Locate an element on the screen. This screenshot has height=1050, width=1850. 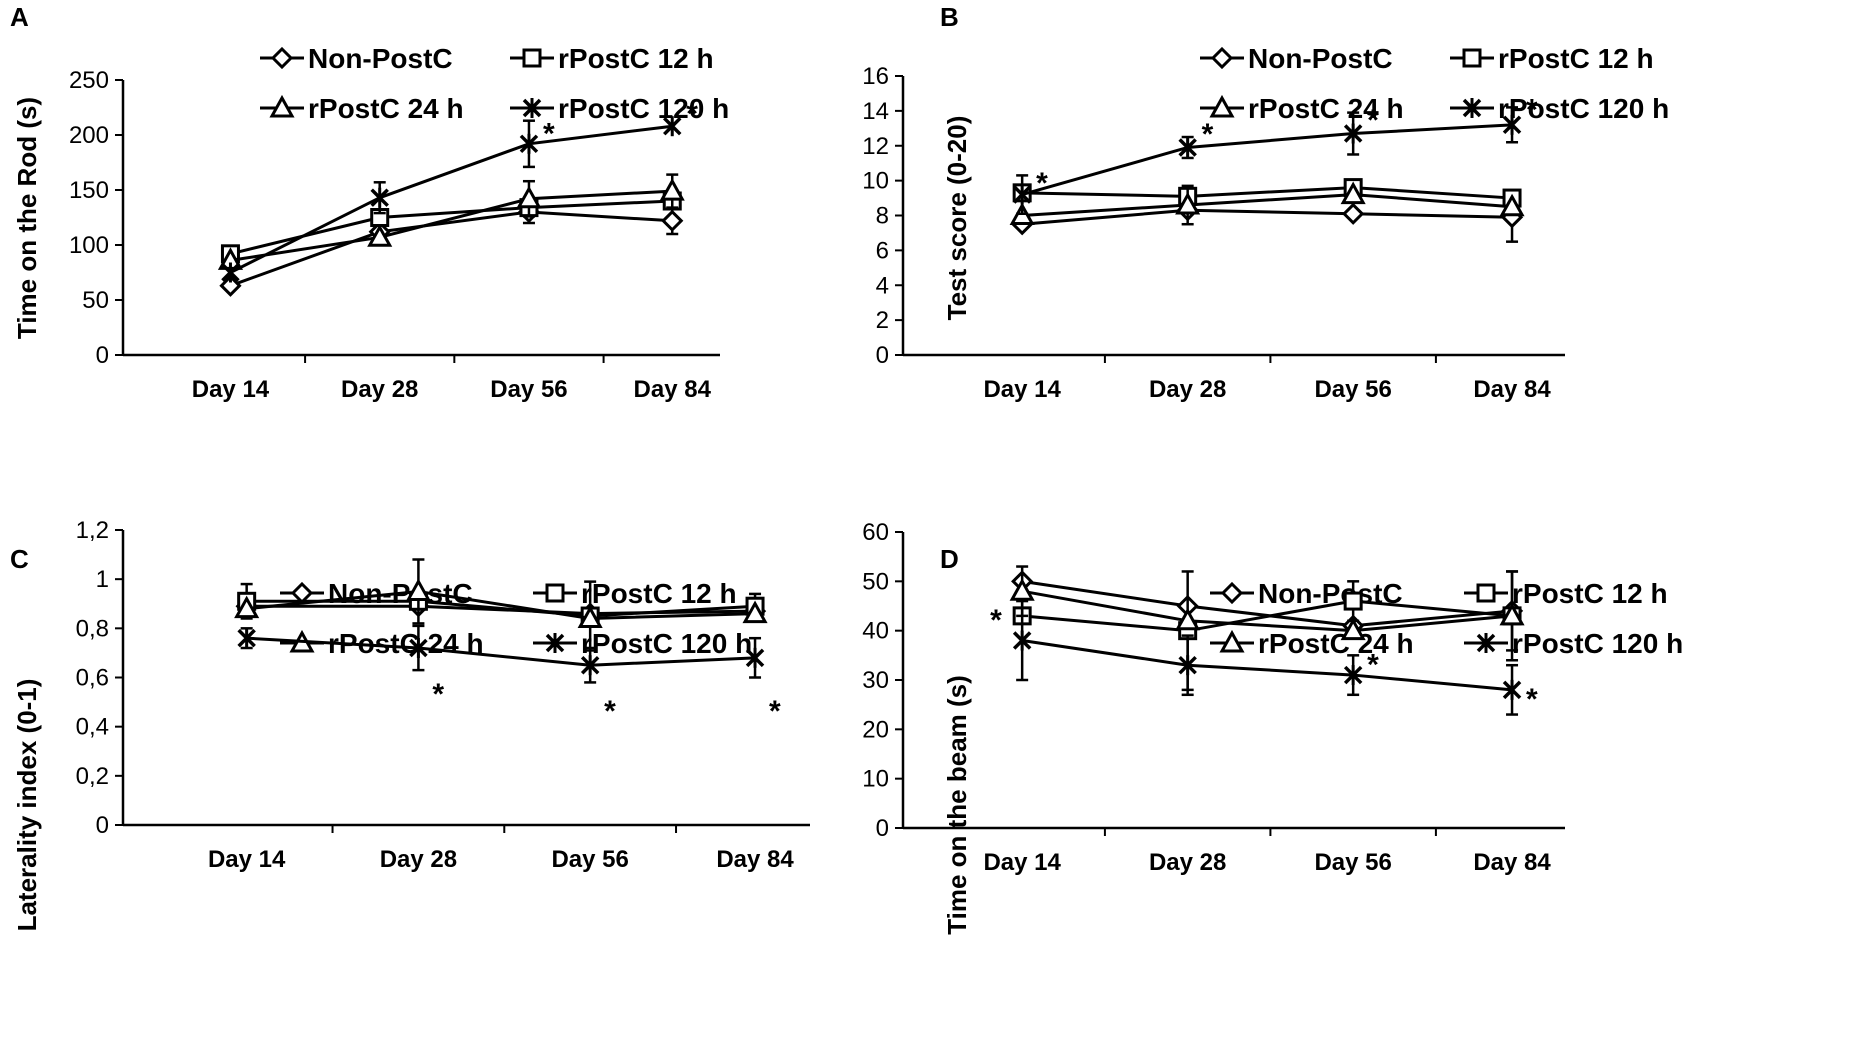
x-tick-label: Day 84 is located at coordinates (755, 859).